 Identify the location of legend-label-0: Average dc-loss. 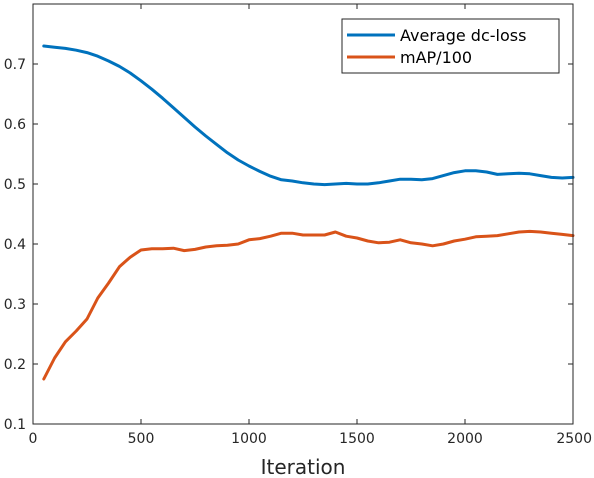
(463, 35).